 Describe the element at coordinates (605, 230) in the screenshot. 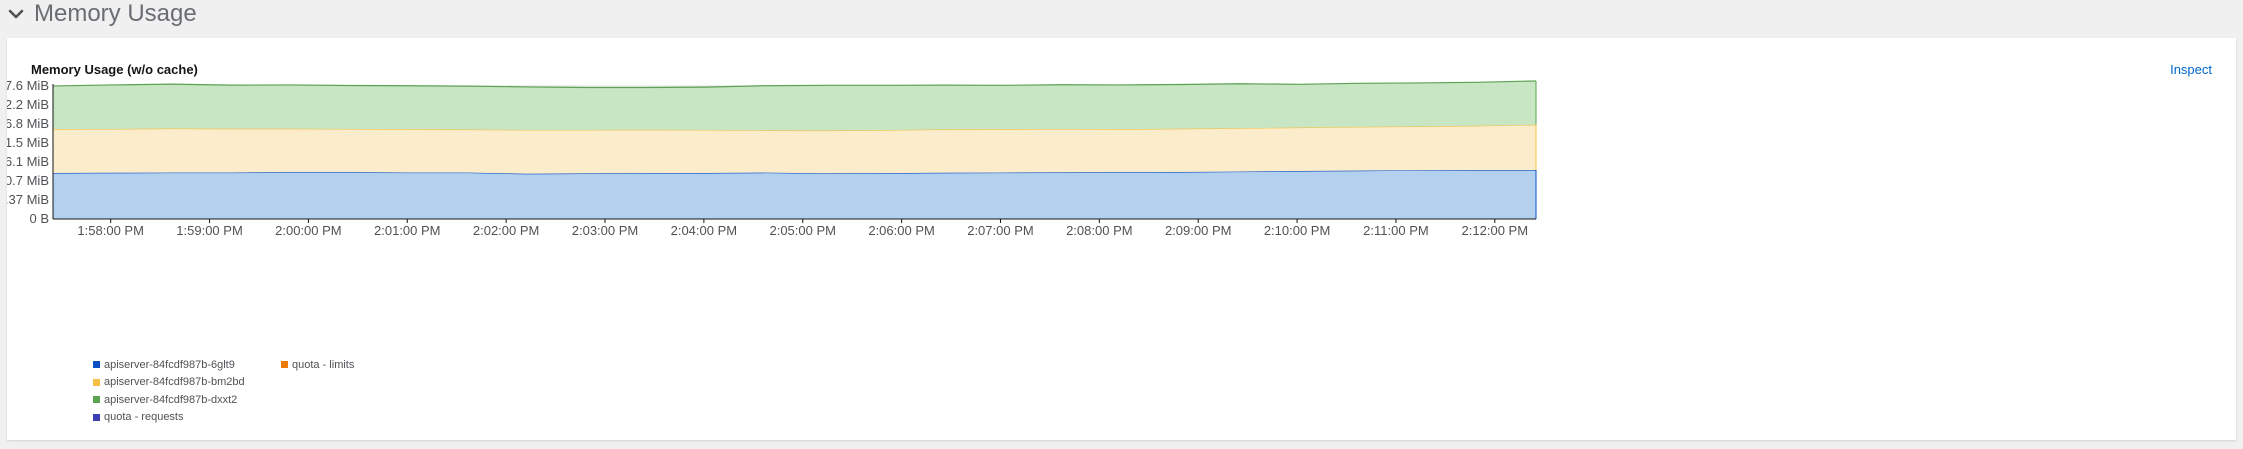

I see `x-tick-label: 2:03:00 PM` at that location.